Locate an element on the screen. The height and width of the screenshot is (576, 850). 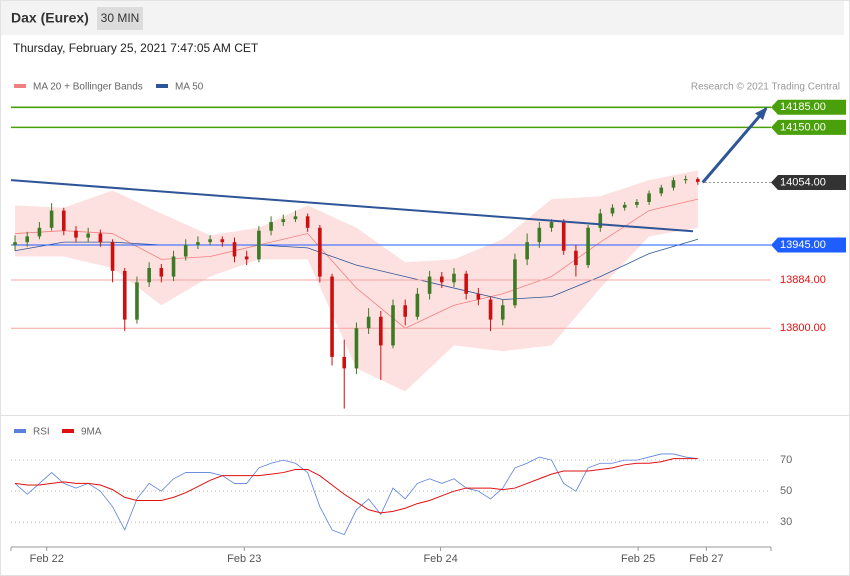
legend-label: MA 20 + Bollinger Bands is located at coordinates (88, 87).